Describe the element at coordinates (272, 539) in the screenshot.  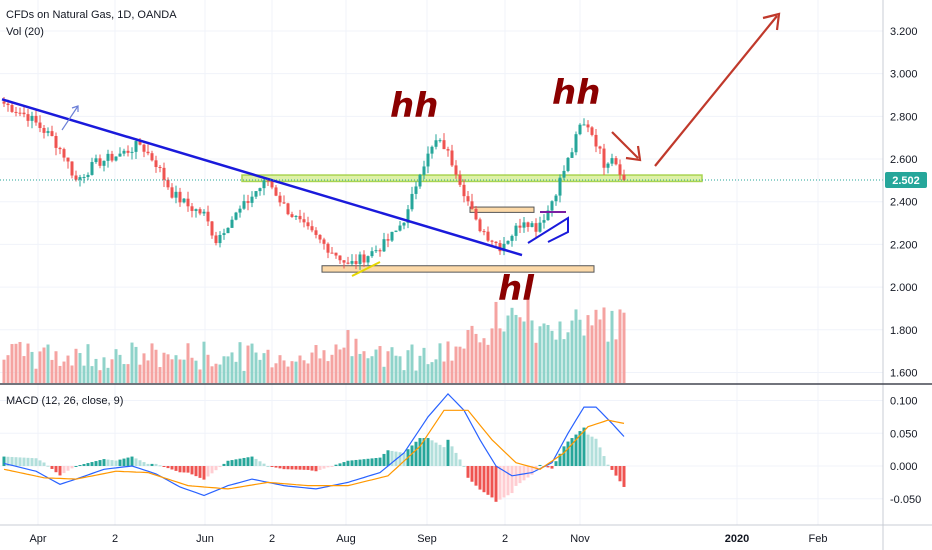
I see `time-tick-label: 2` at that location.